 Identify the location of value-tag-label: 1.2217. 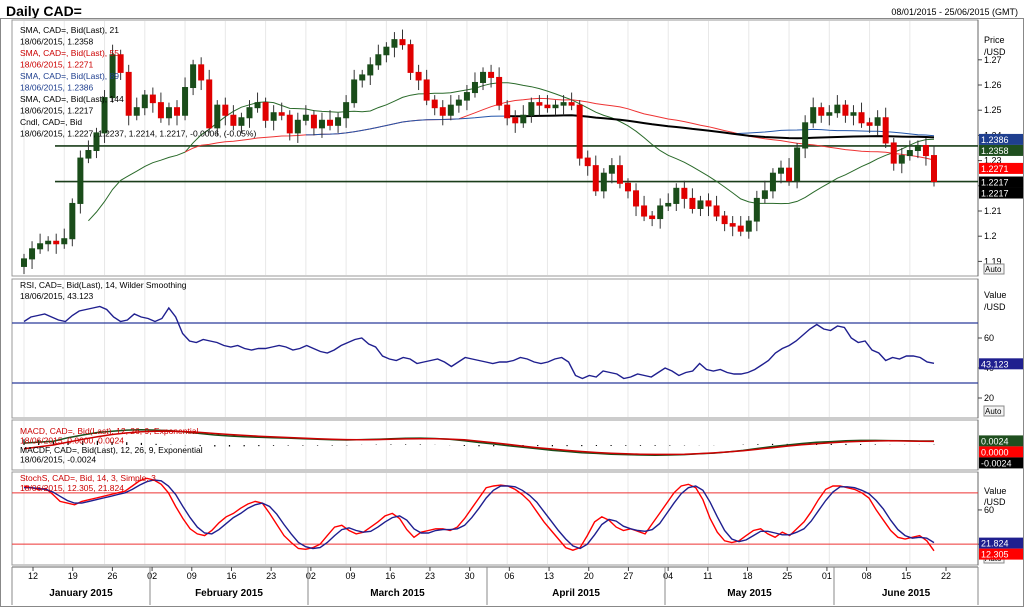
(995, 183).